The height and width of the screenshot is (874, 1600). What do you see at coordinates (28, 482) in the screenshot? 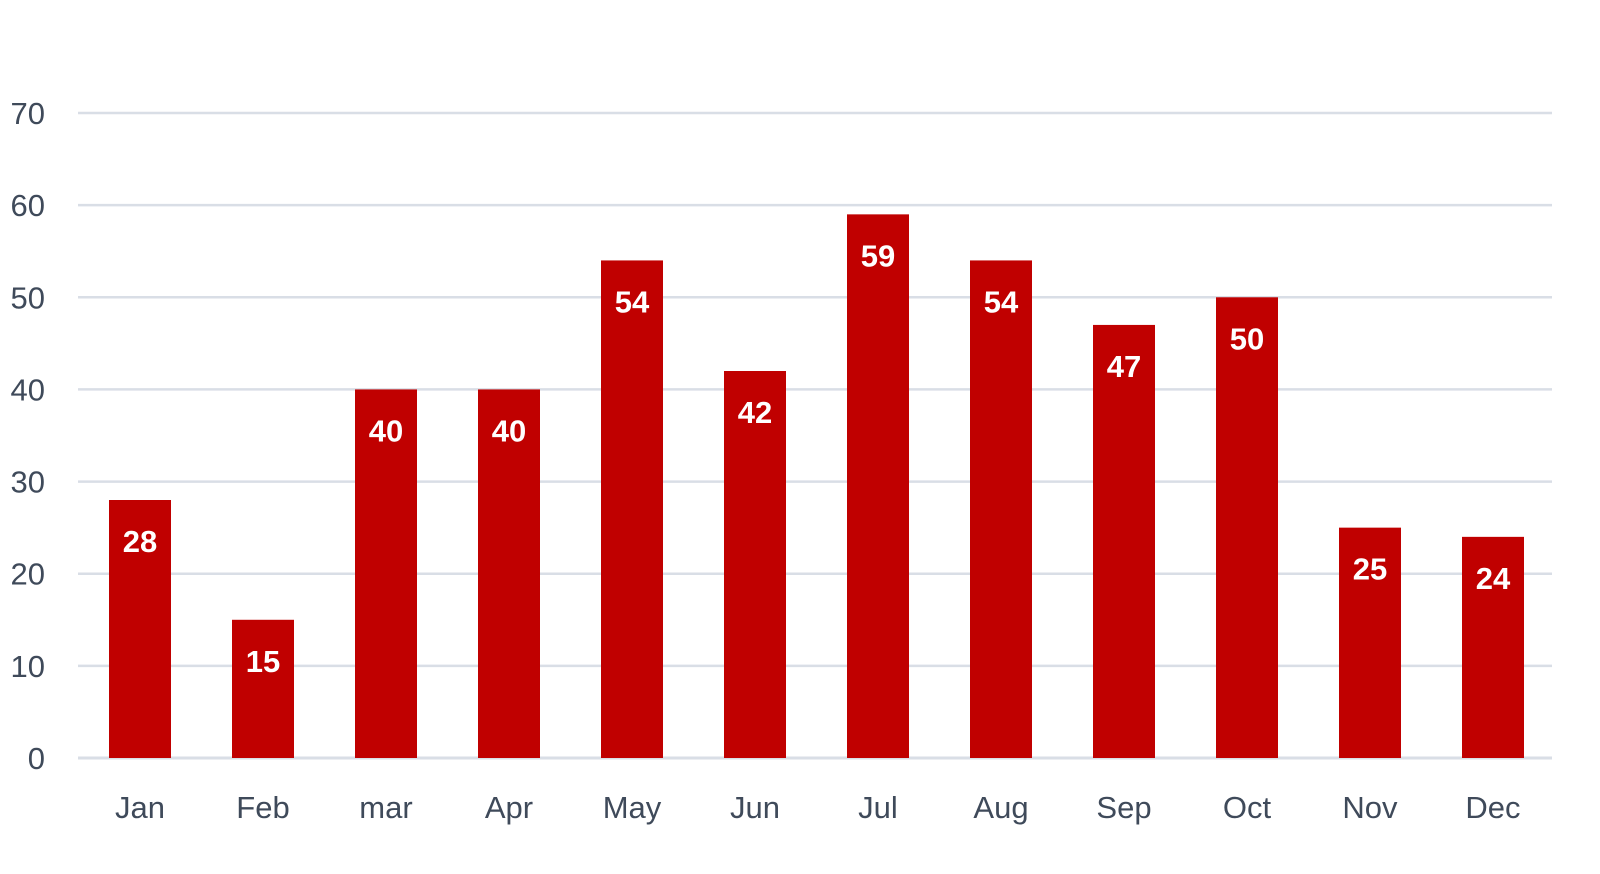
I see `y-tick-label: 30` at bounding box center [28, 482].